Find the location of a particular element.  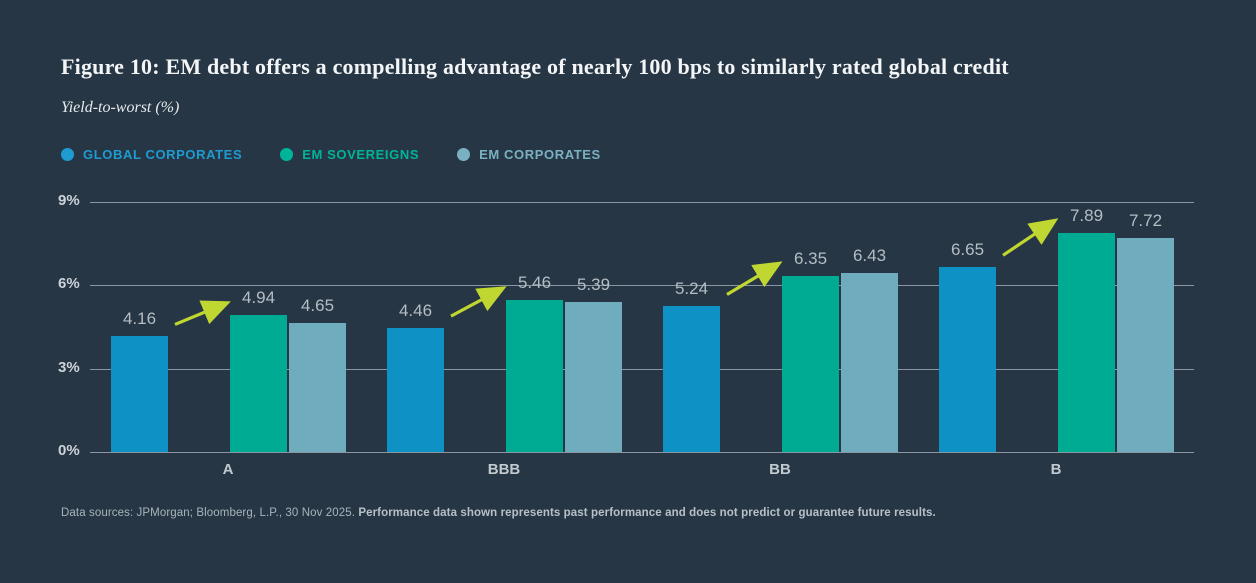

bar-em-corporates-a is located at coordinates (317, 387).